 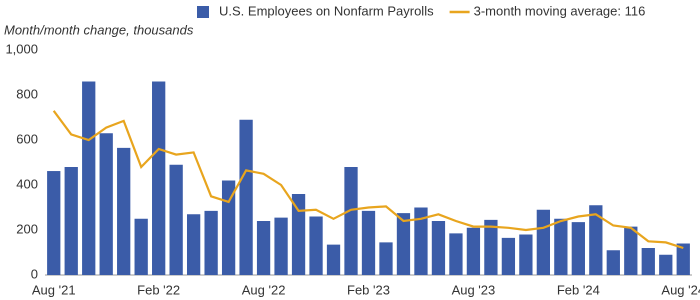 What do you see at coordinates (27, 138) in the screenshot?
I see `y-tick-label: 600` at bounding box center [27, 138].